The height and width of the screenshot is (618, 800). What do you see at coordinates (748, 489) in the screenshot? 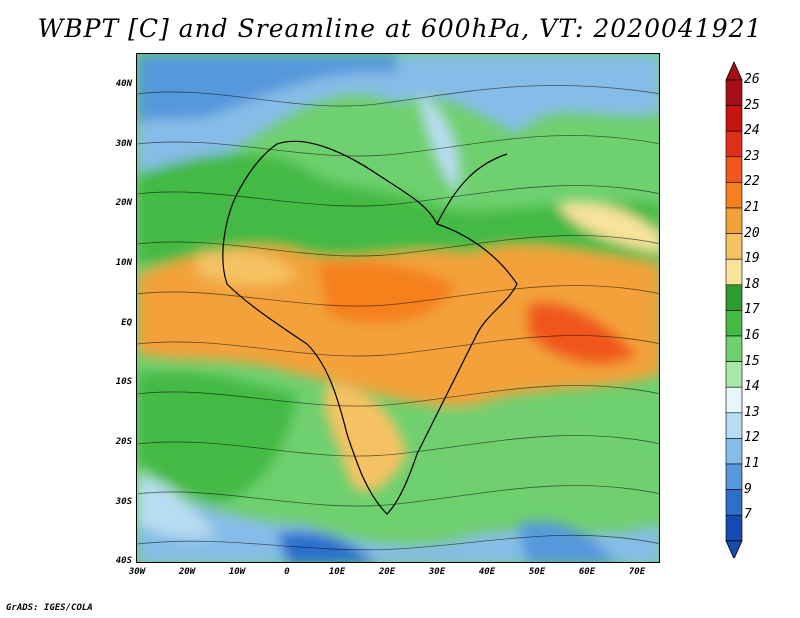
I see `colorbar-tick-label: 9` at bounding box center [748, 489].